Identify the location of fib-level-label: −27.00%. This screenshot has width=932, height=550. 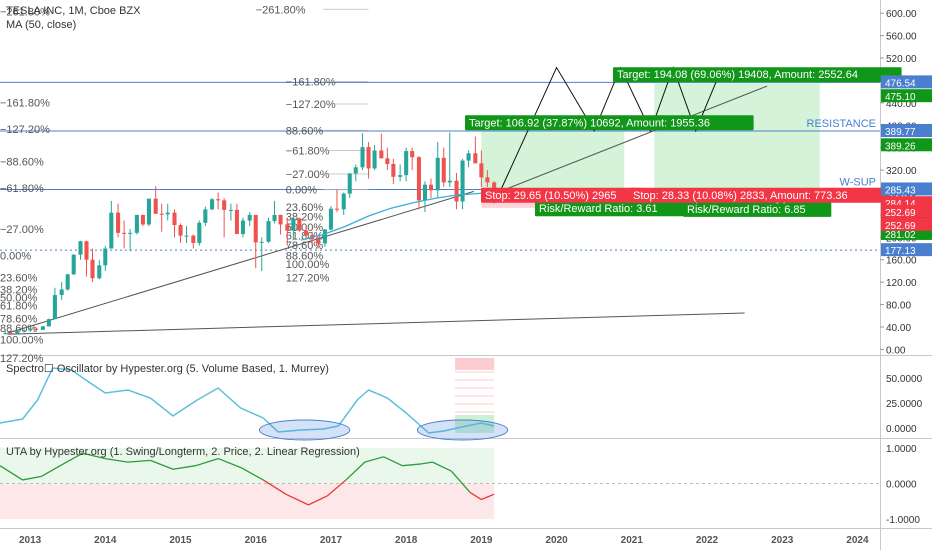
(308, 175).